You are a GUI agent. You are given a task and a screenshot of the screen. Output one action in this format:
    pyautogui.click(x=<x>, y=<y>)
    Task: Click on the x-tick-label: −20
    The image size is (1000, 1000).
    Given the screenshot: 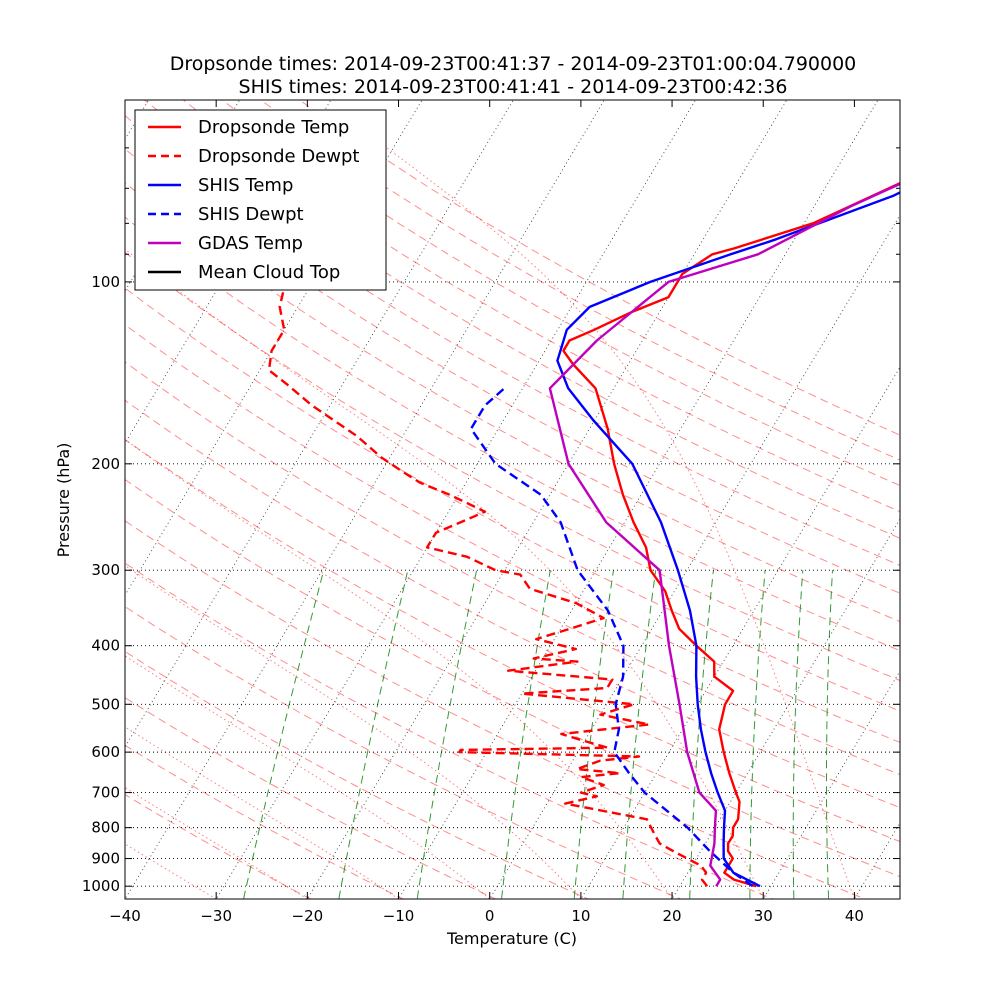 What is the action you would take?
    pyautogui.click(x=308, y=916)
    